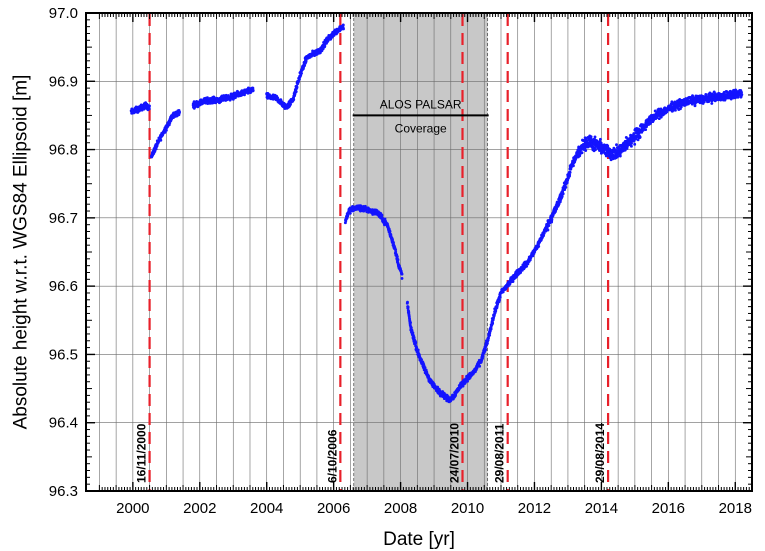 The image size is (765, 551). What do you see at coordinates (63, 491) in the screenshot?
I see `y-tick-label: 96.3` at bounding box center [63, 491].